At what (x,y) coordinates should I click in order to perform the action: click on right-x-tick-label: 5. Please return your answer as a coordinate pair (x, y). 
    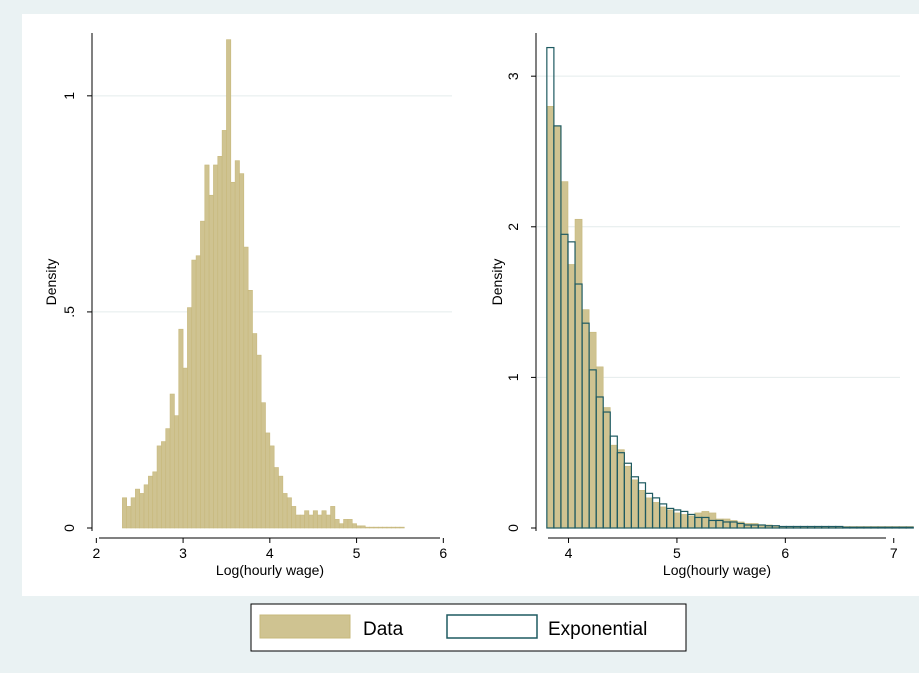
    Looking at the image, I should click on (677, 553).